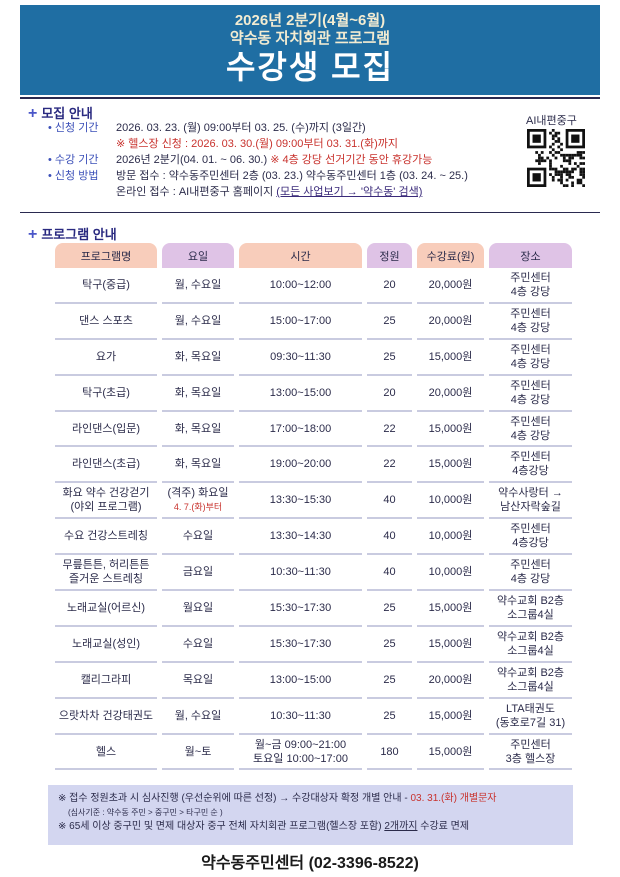 The width and height of the screenshot is (620, 877). What do you see at coordinates (198, 255) in the screenshot?
I see `col-day: 요일` at bounding box center [198, 255].